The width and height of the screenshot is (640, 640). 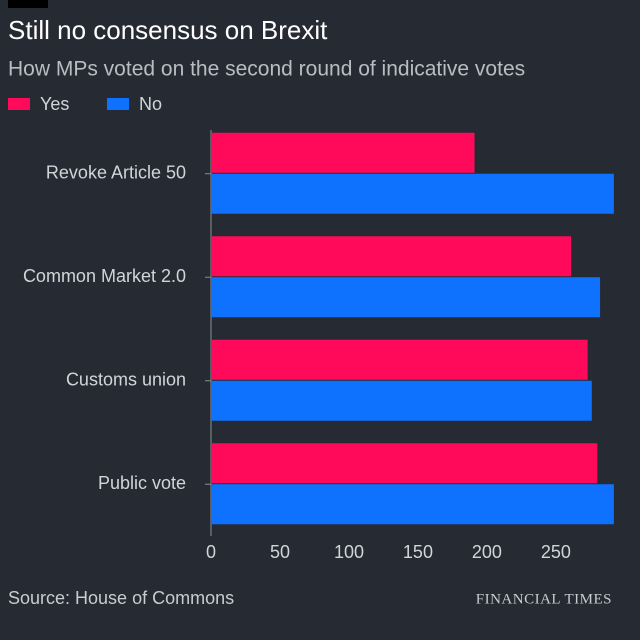 I want to click on y-tick-label: Common Market 2.0, so click(x=104, y=276).